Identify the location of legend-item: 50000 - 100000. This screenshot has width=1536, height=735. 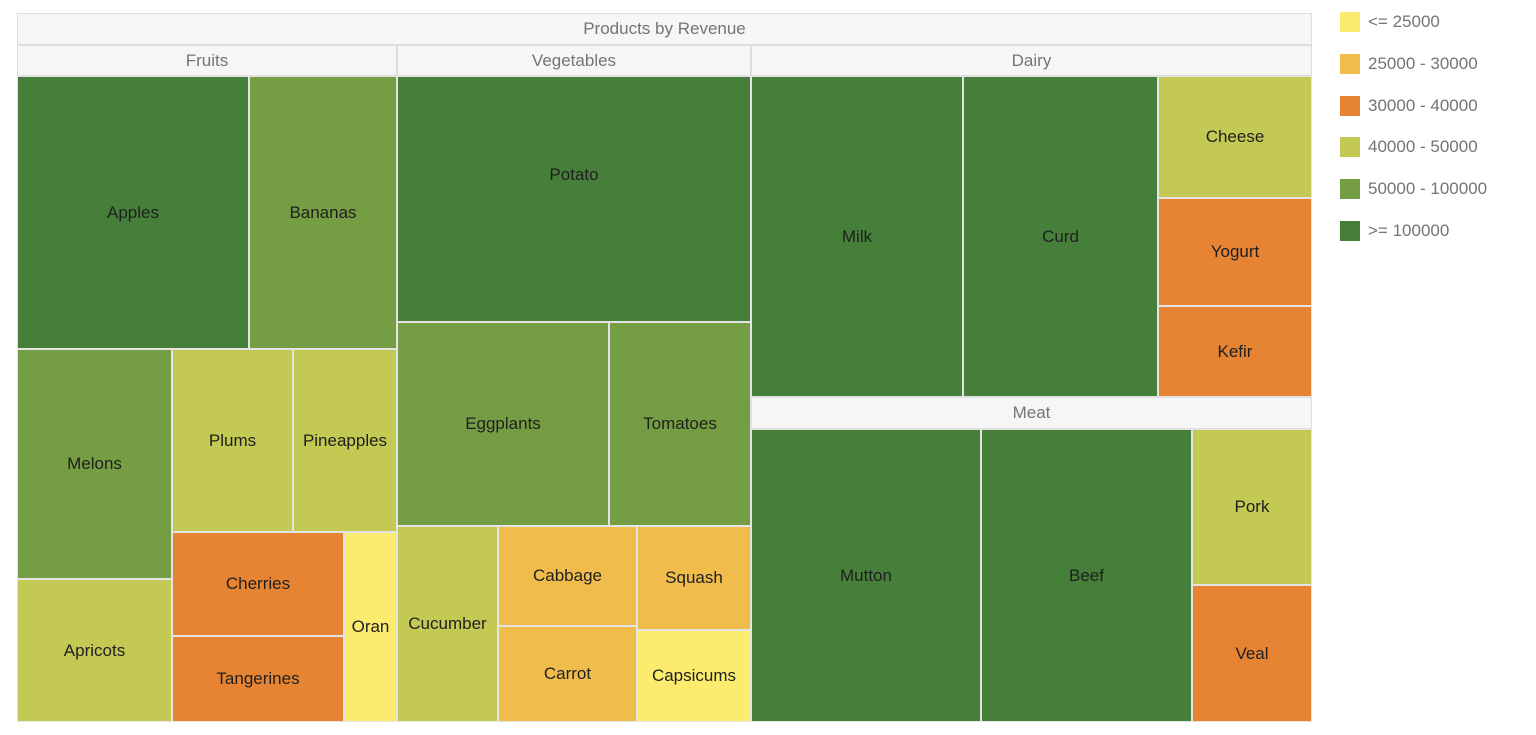
(1435, 188).